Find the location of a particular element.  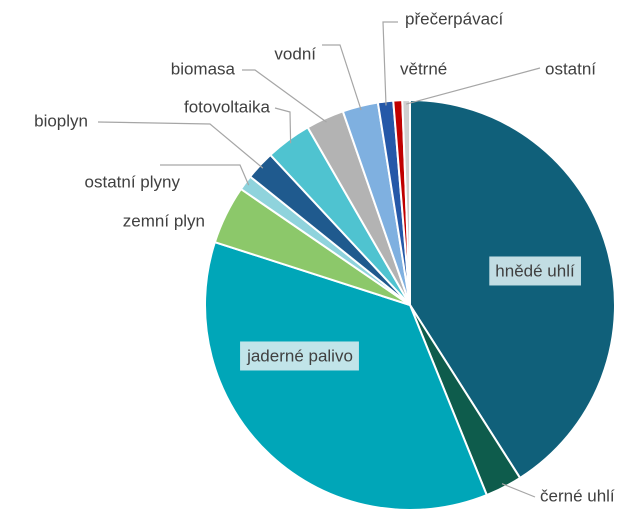

pie-slice is located at coordinates (406, 202).